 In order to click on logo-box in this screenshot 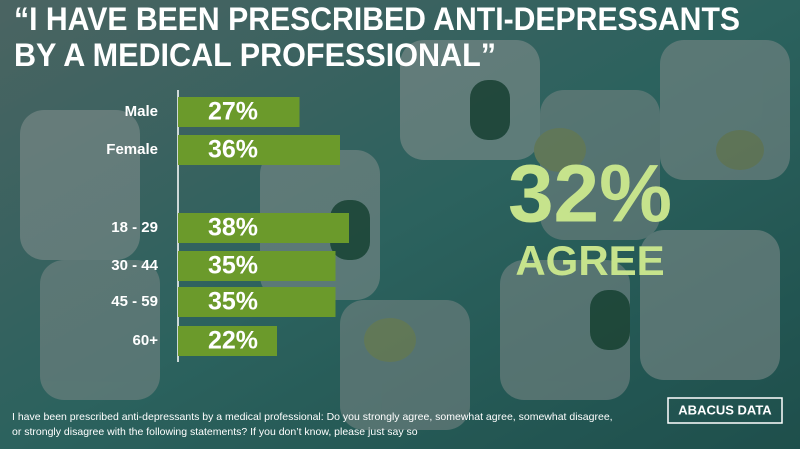, I will do `click(725, 410)`.